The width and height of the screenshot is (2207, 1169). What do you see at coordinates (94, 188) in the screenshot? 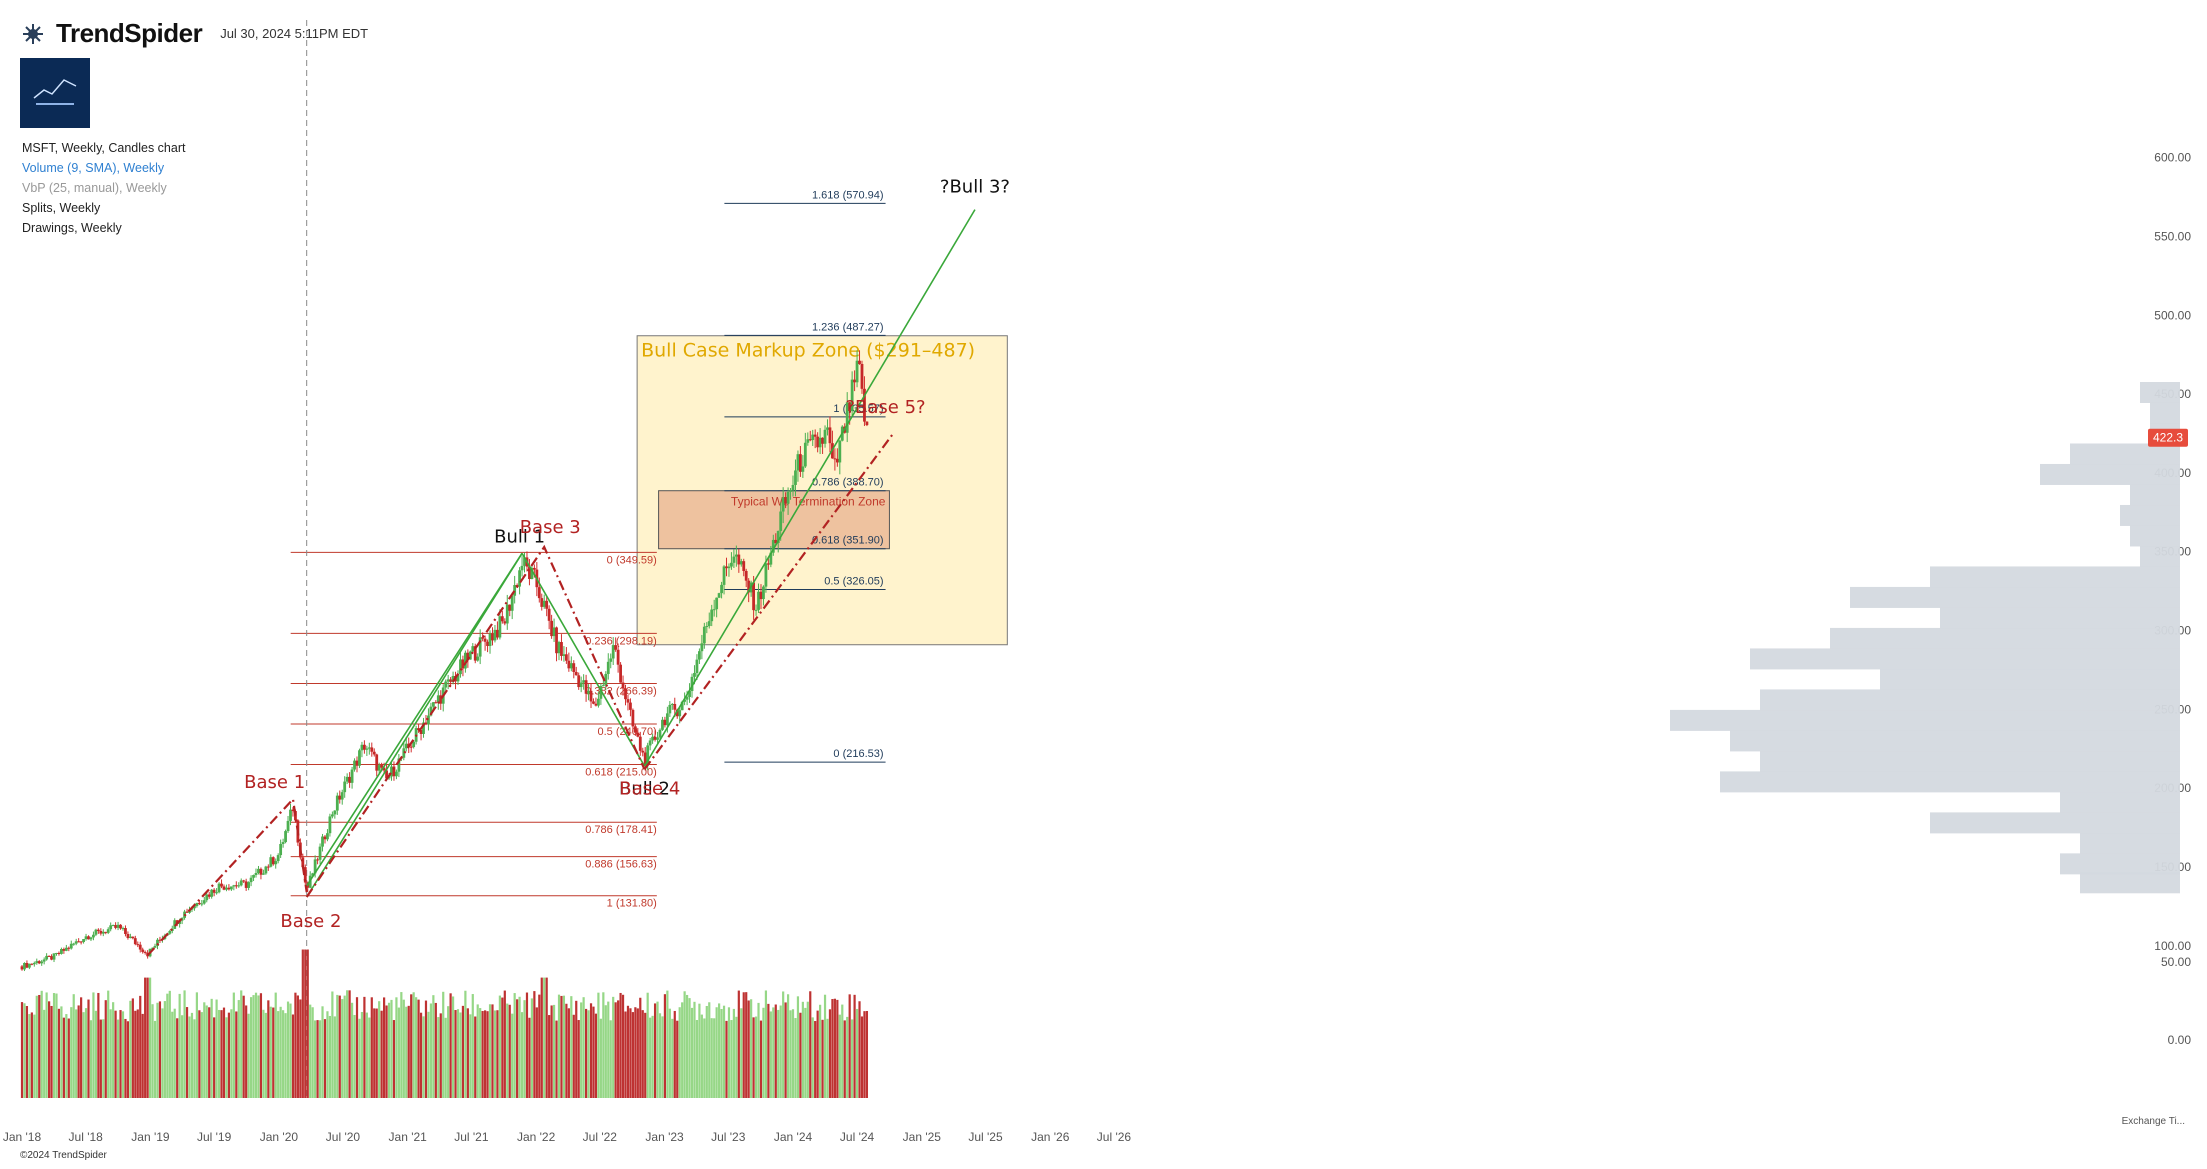
I see `legend-item-vbp: VbP (25, manual), Weekly` at bounding box center [94, 188].